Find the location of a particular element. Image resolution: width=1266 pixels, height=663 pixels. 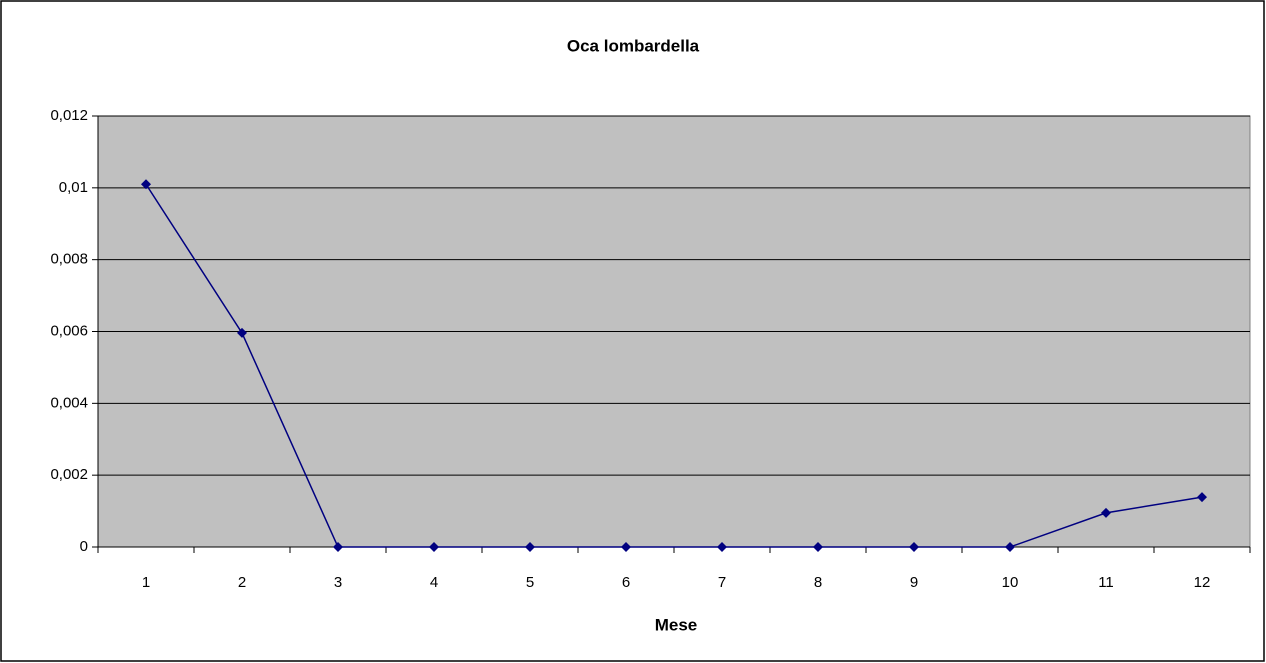

x-tick-label: 2 is located at coordinates (242, 582).